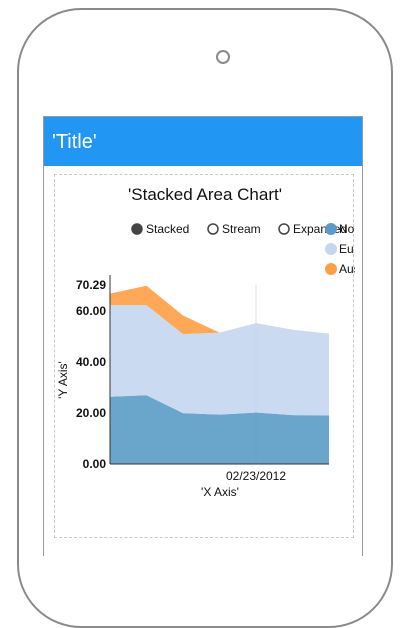 Image resolution: width=409 pixels, height=628 pixels. I want to click on app-title: 'Title', so click(74, 142).